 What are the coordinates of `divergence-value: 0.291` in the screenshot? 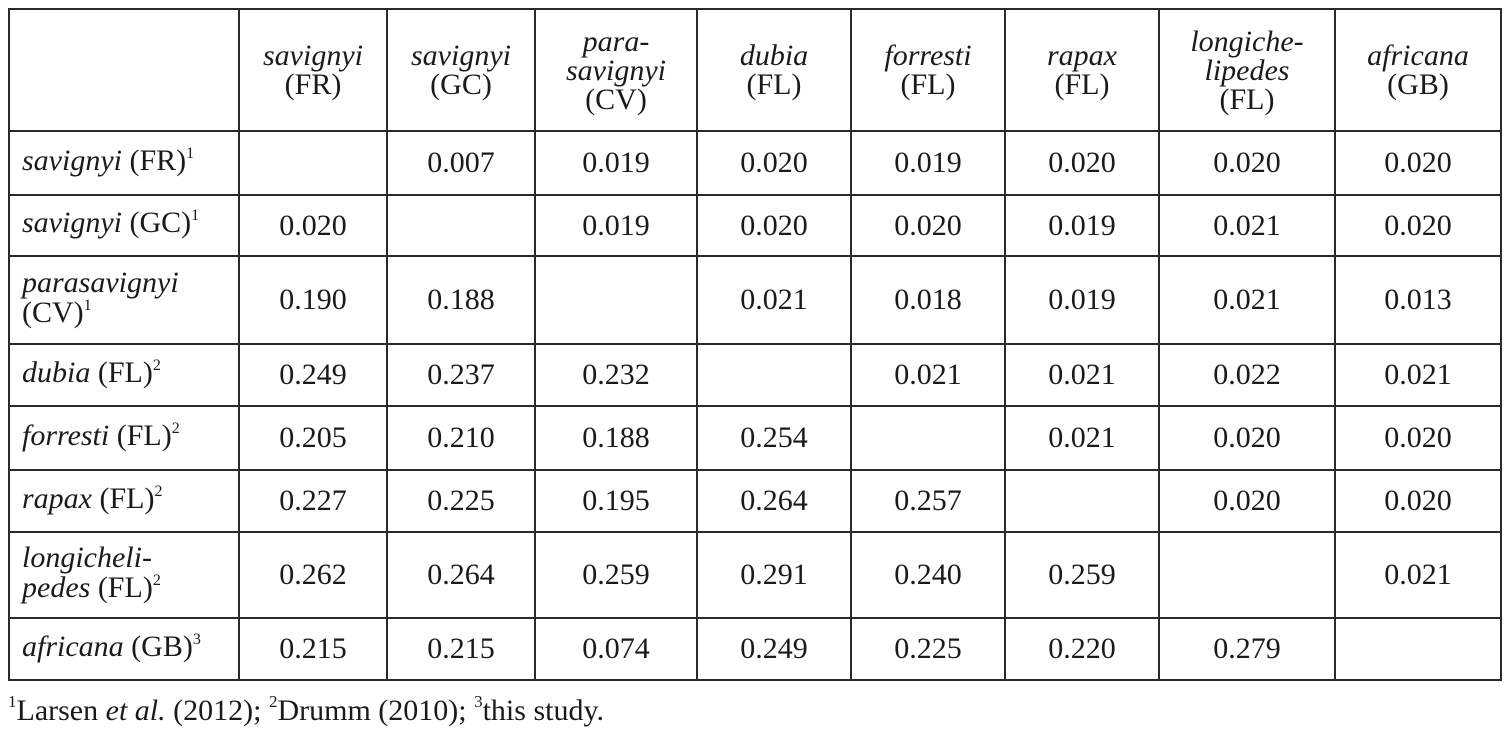 It's located at (774, 575).